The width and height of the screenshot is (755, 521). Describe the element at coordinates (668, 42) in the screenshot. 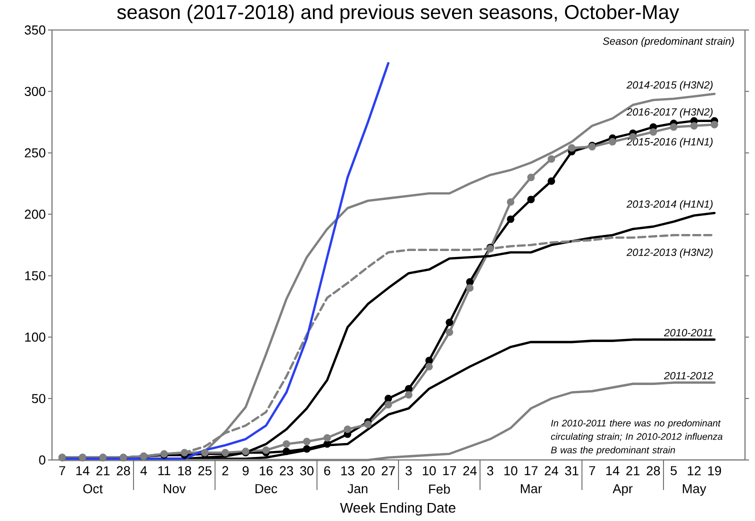

I see `annotation: Season (predominant strain)` at that location.